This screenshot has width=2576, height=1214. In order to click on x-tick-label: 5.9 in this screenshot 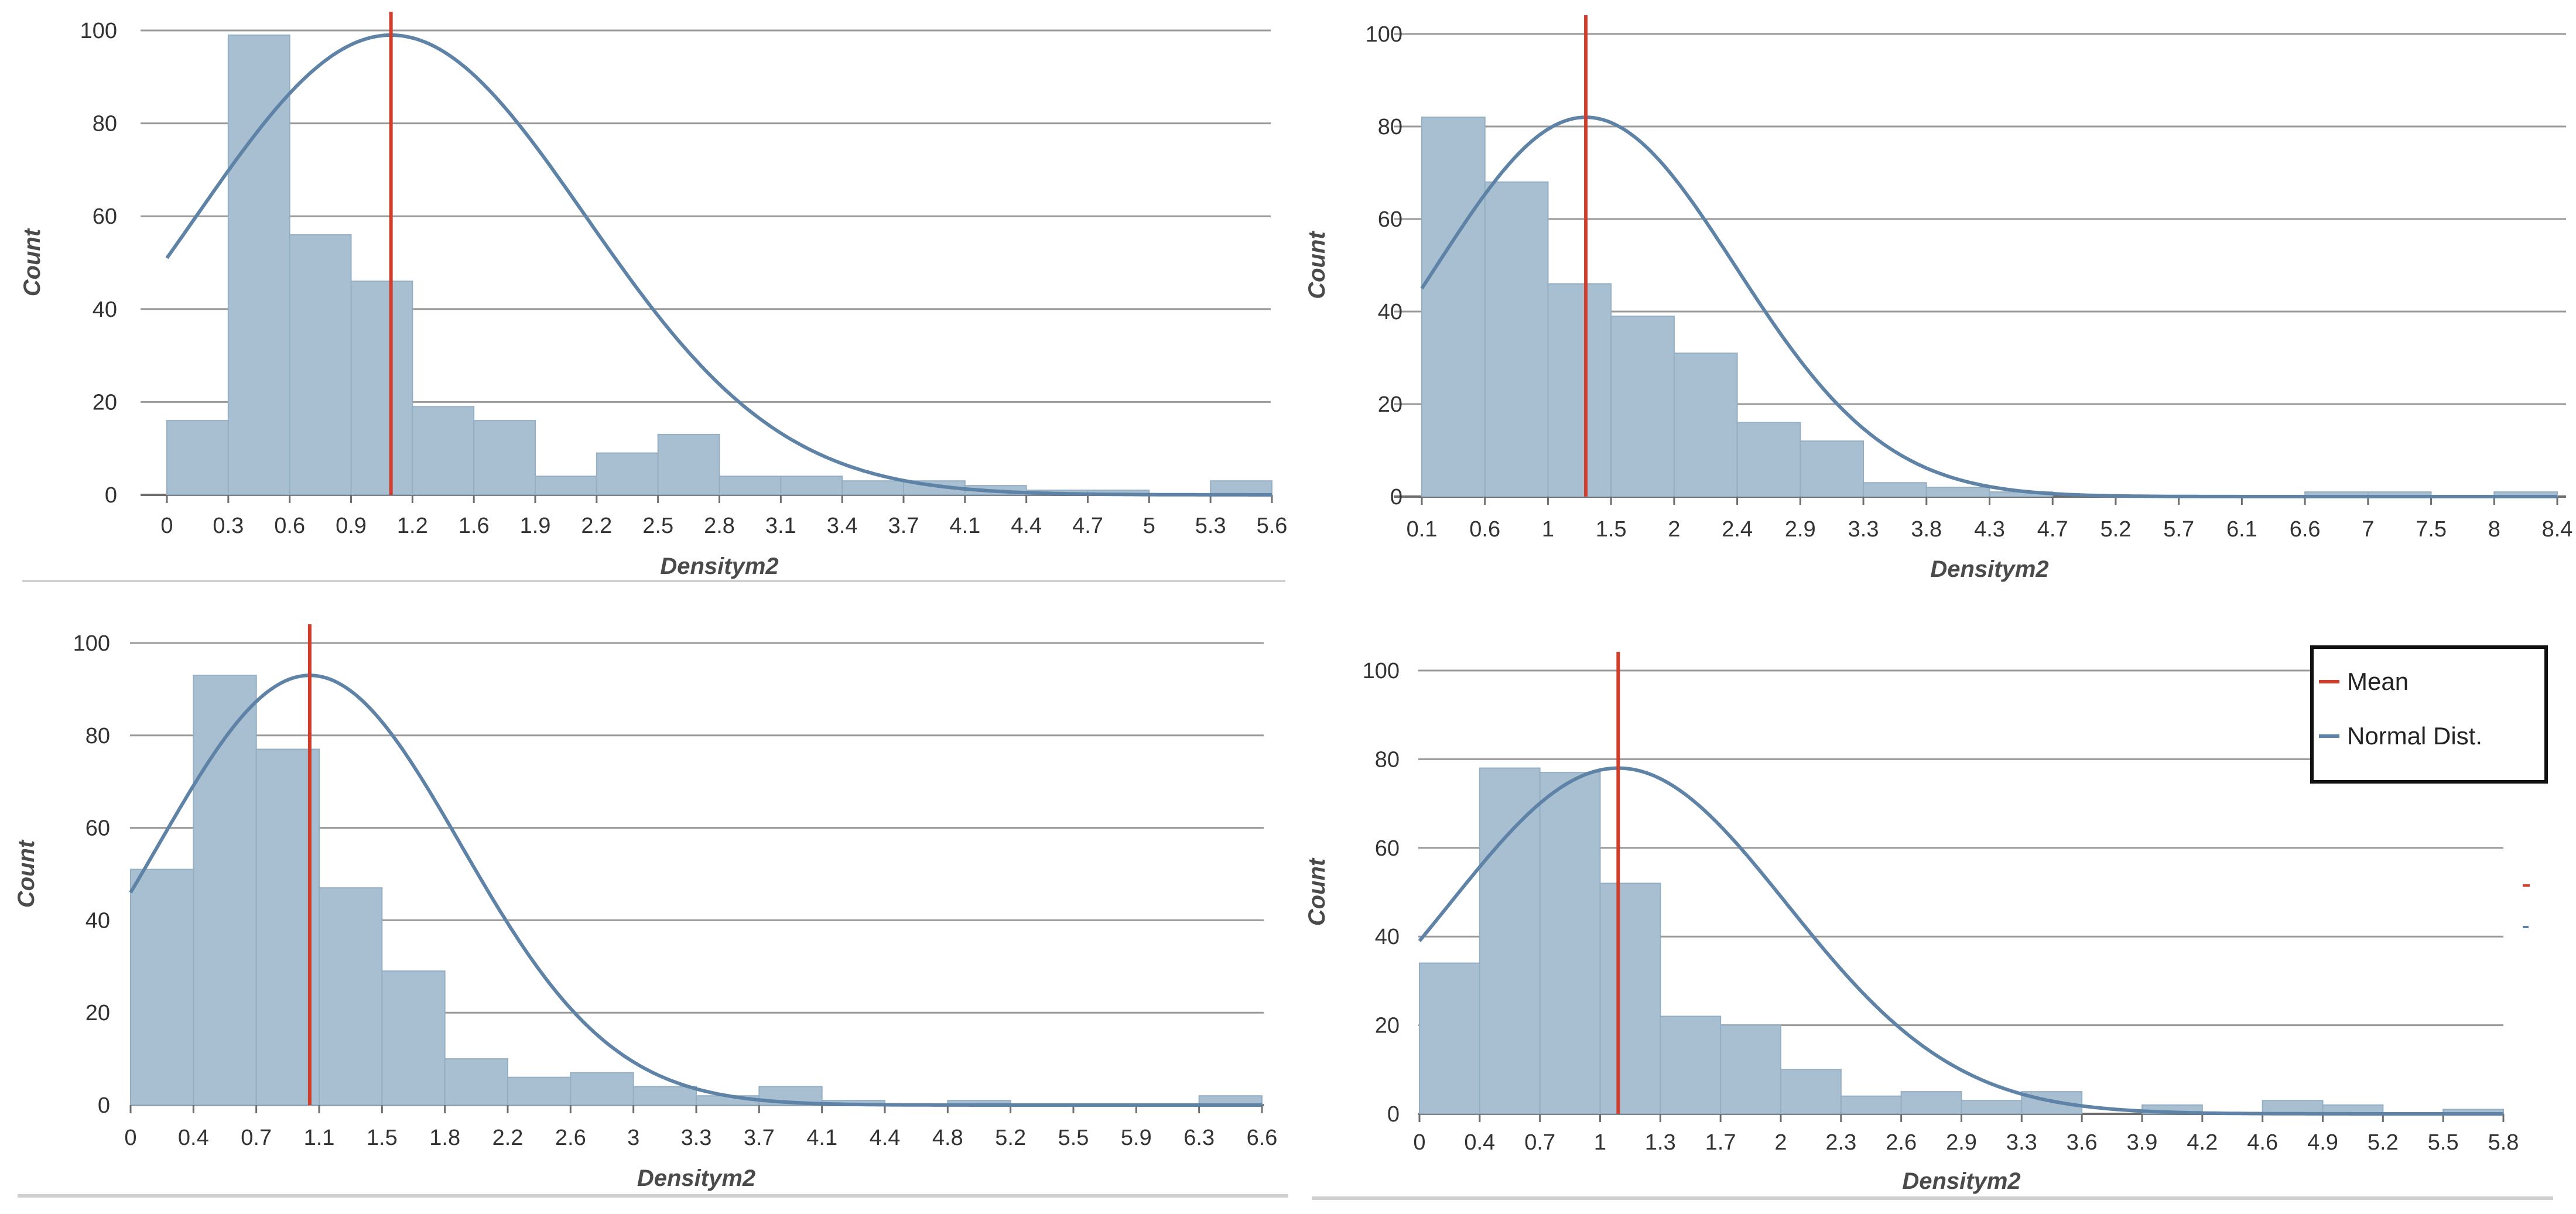, I will do `click(1136, 1138)`.